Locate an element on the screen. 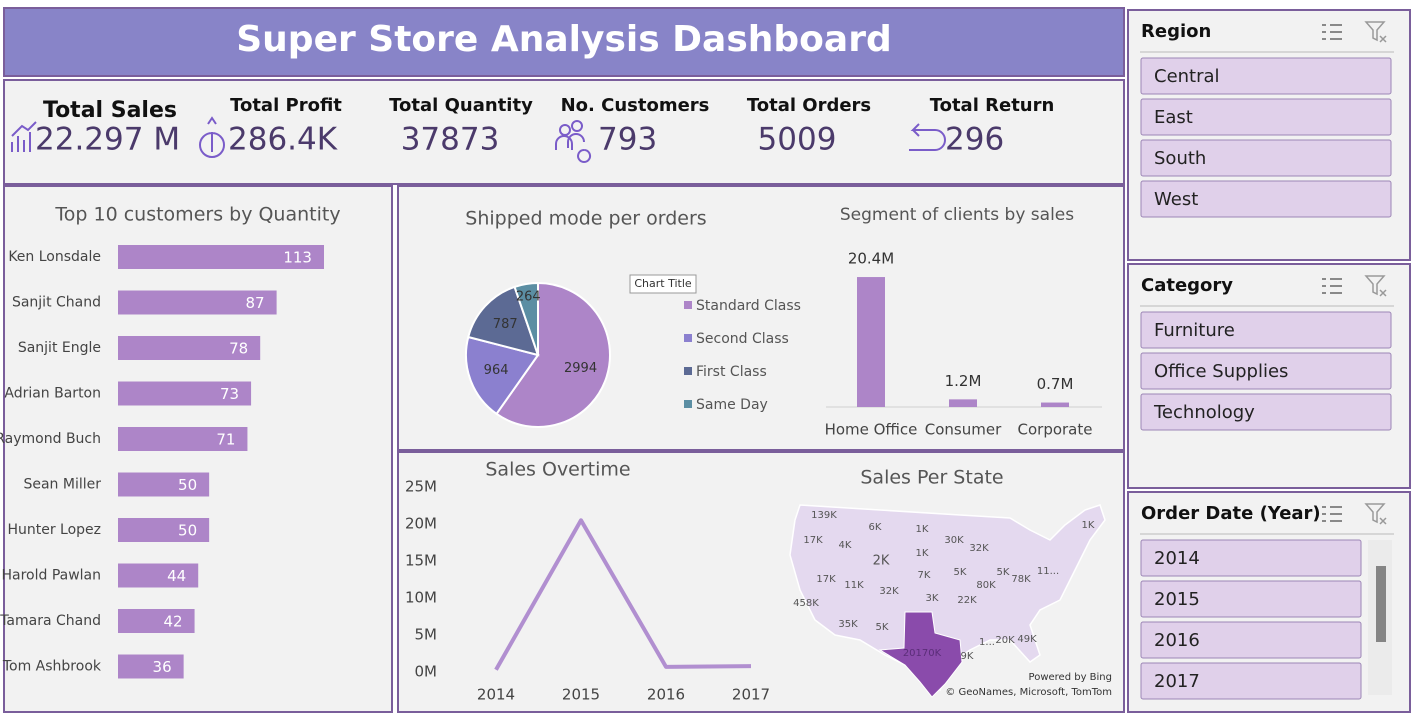  y-tick-label: Tom Ashbrook is located at coordinates (52, 667).